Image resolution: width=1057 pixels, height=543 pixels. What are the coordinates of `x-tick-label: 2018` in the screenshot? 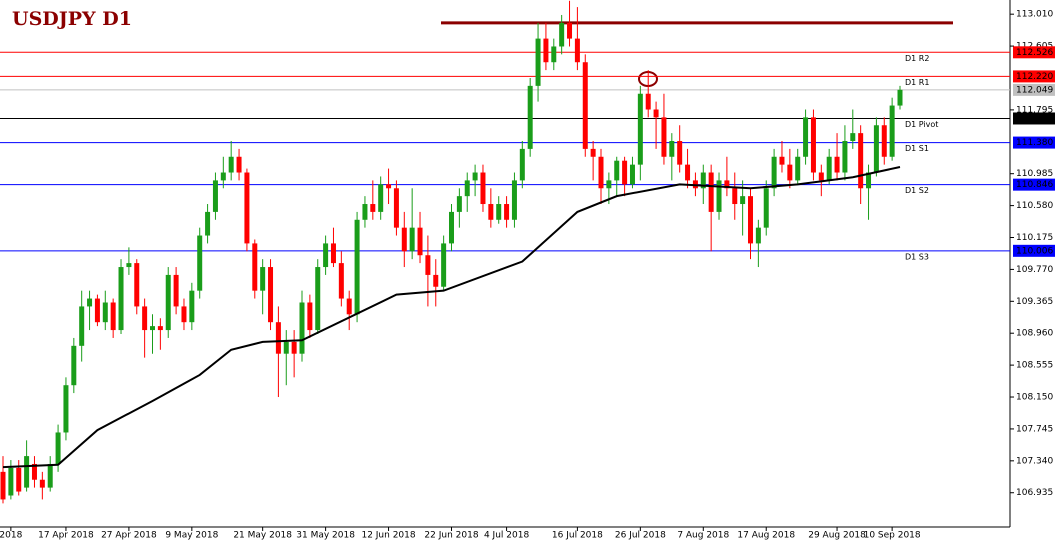 It's located at (11, 536).